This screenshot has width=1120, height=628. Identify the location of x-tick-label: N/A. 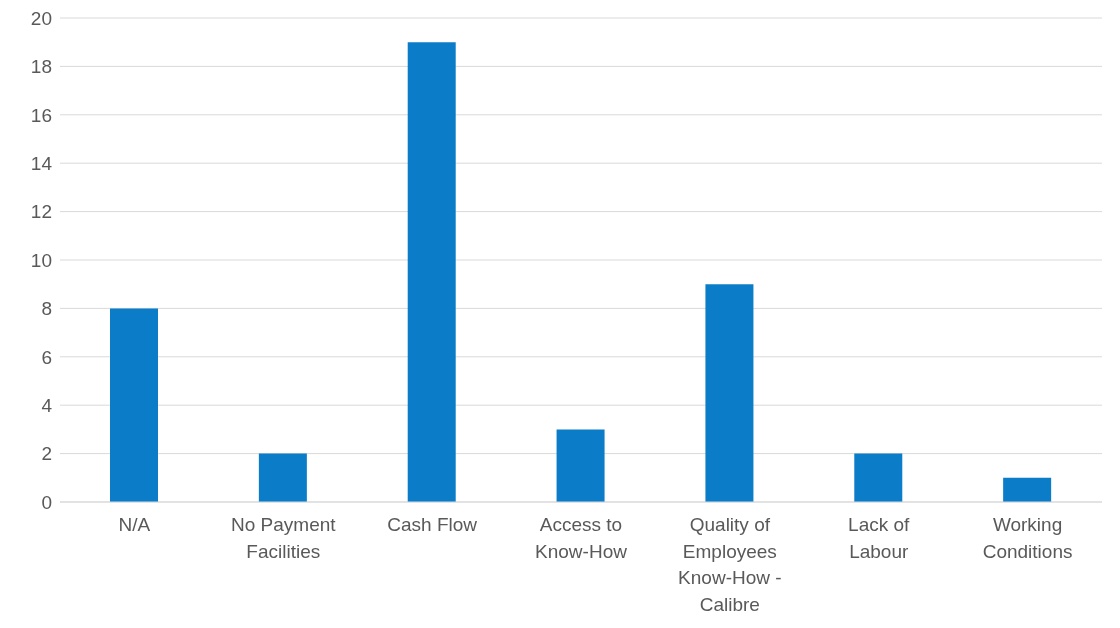
(134, 525).